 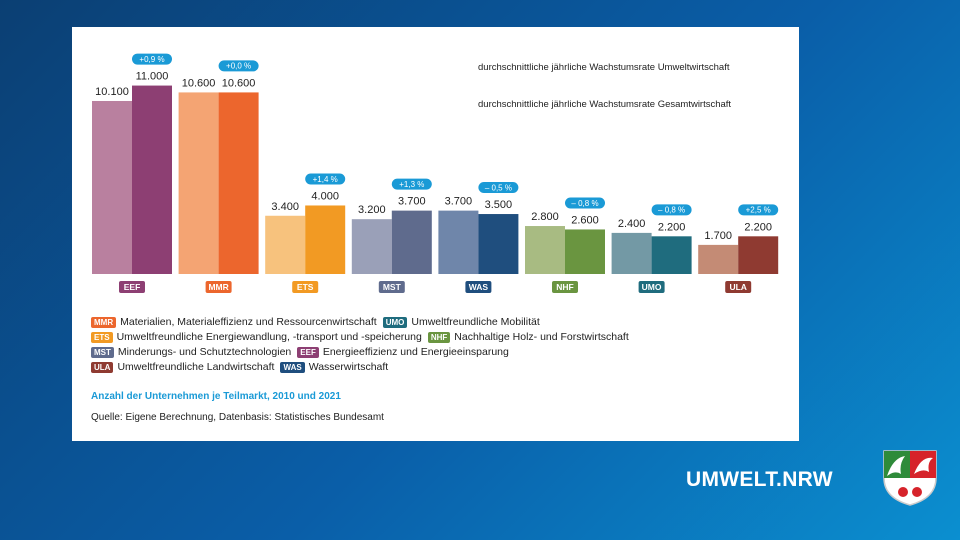 I want to click on legend-item-umo: UMO Umweltfreundliche Mobilität, so click(x=461, y=322).